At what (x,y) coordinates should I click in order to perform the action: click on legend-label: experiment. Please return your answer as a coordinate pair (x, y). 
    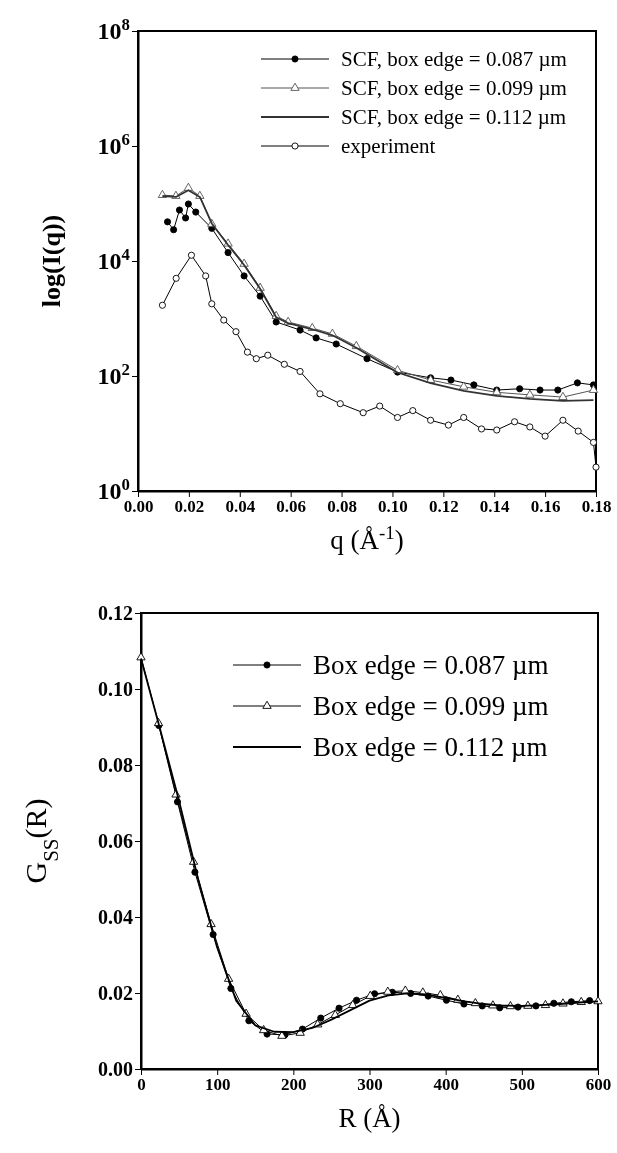
    Looking at the image, I should click on (388, 146).